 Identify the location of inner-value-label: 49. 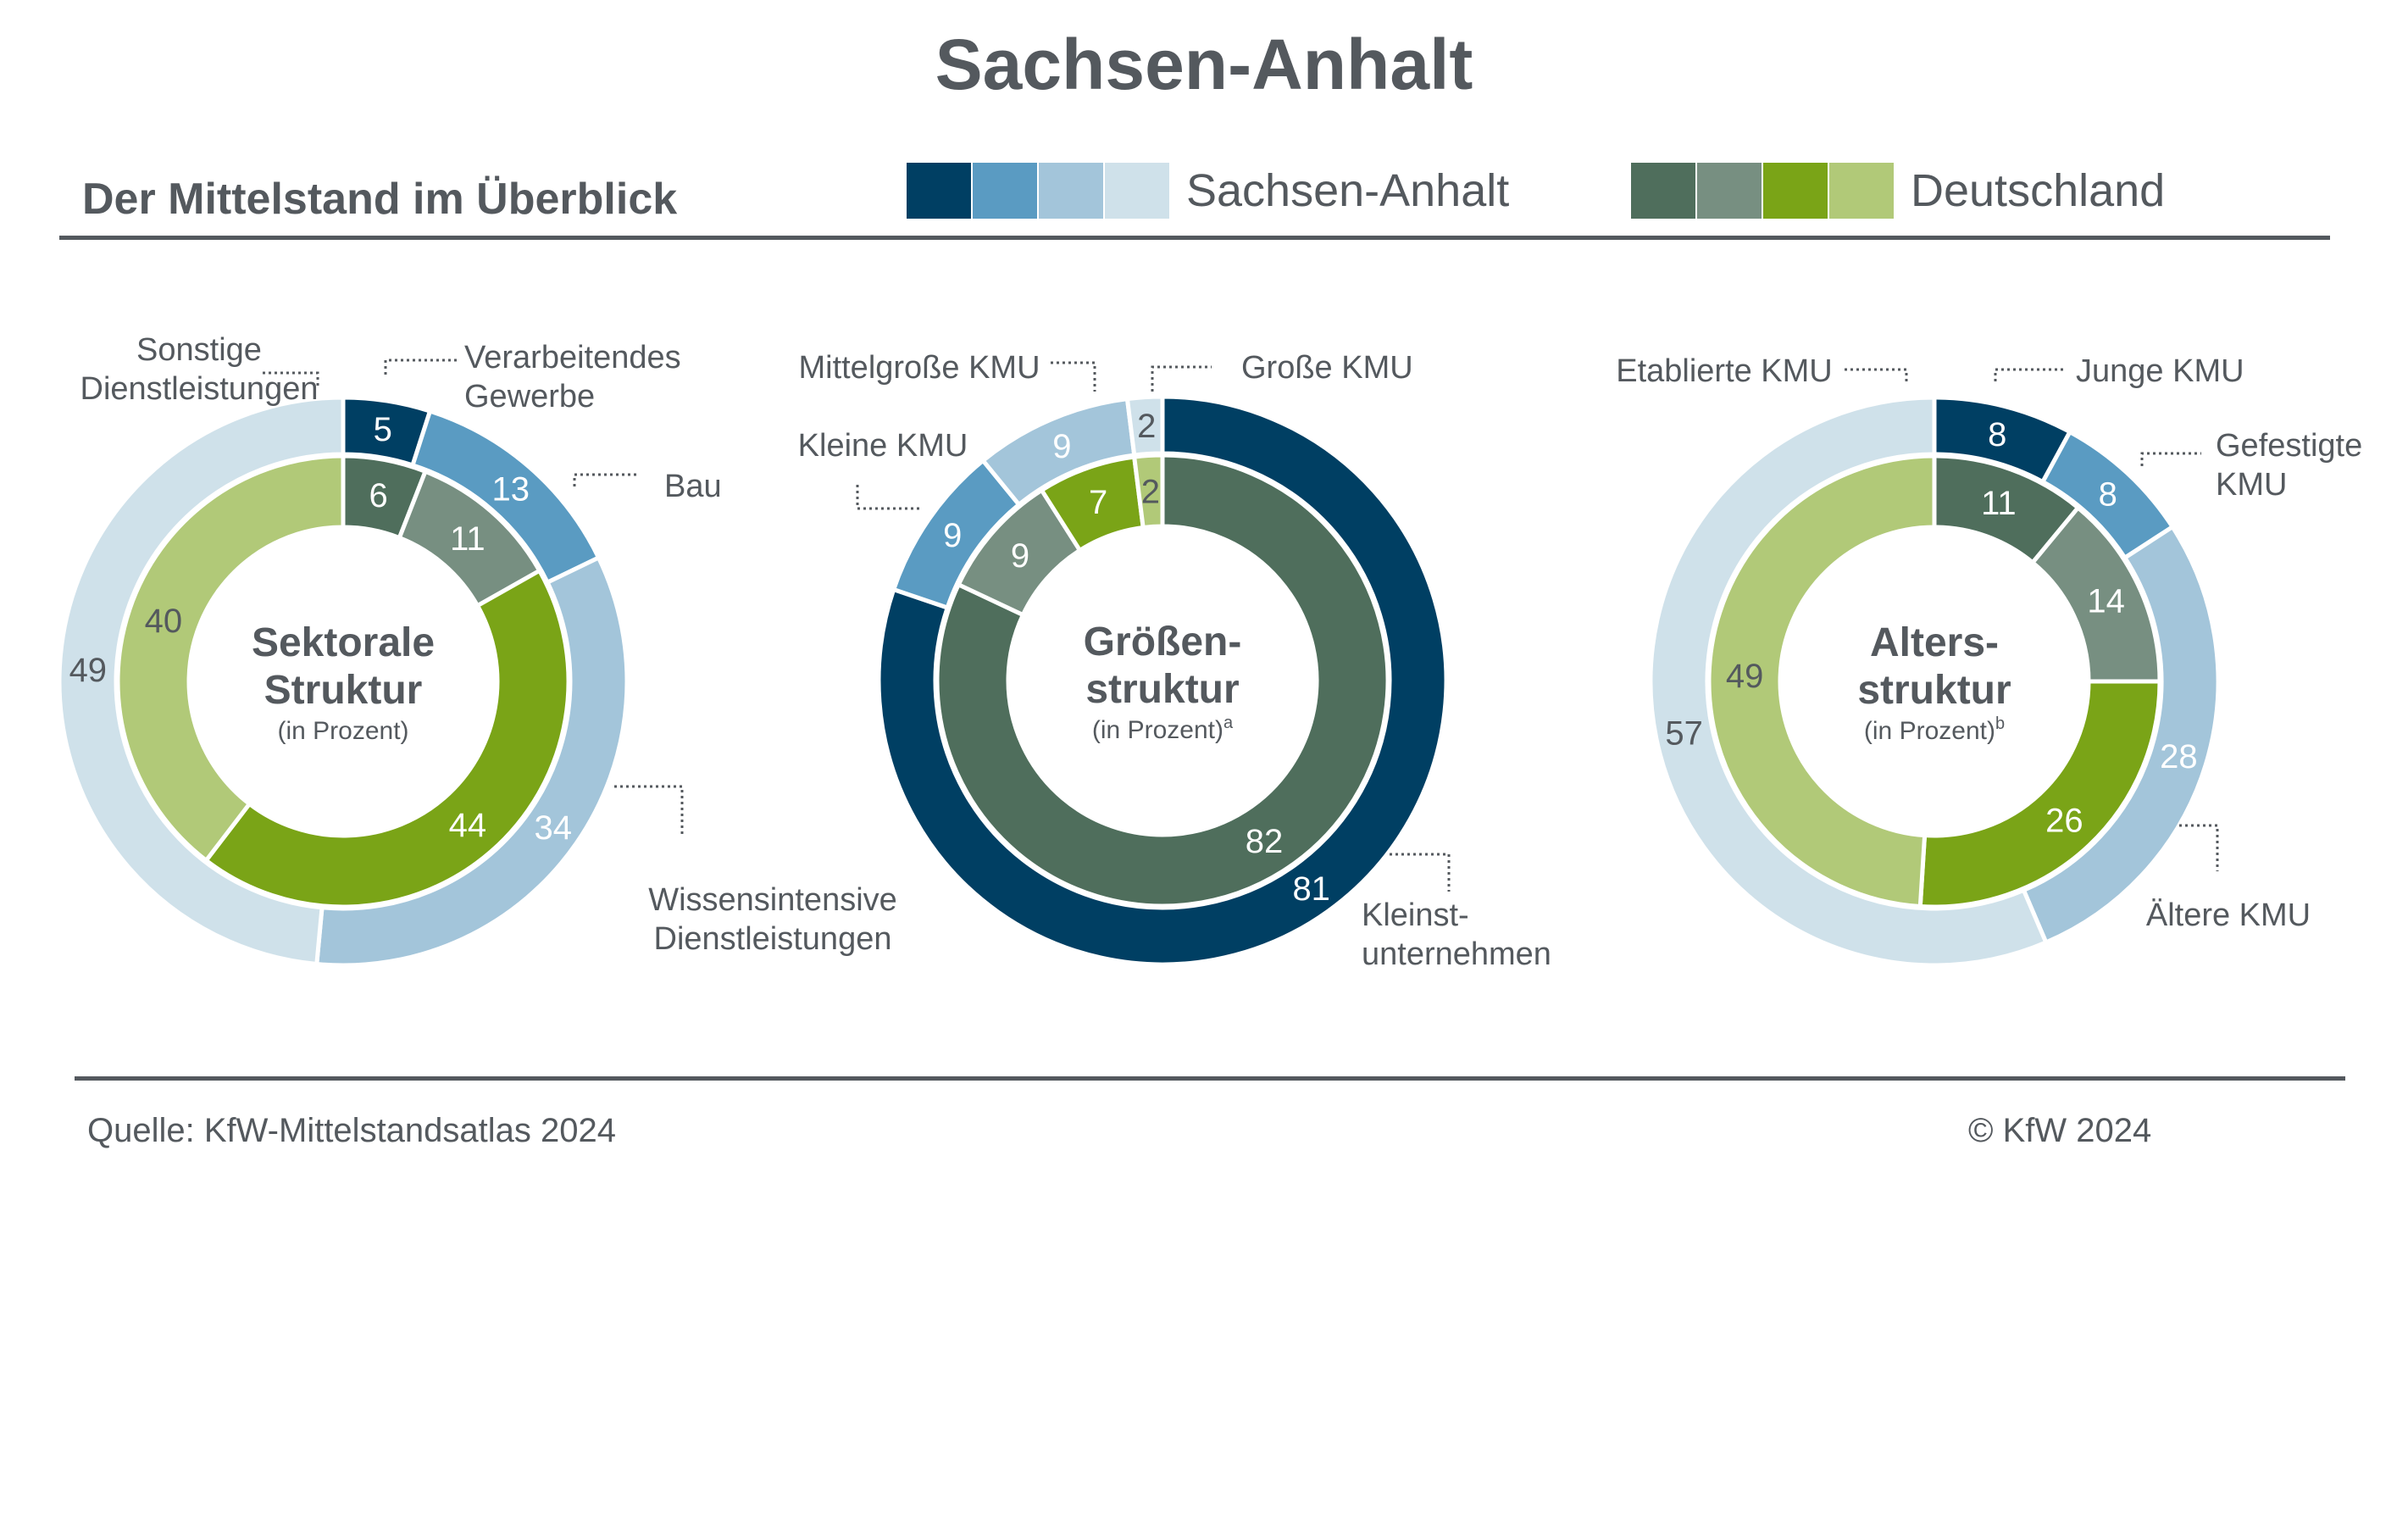
(1745, 676).